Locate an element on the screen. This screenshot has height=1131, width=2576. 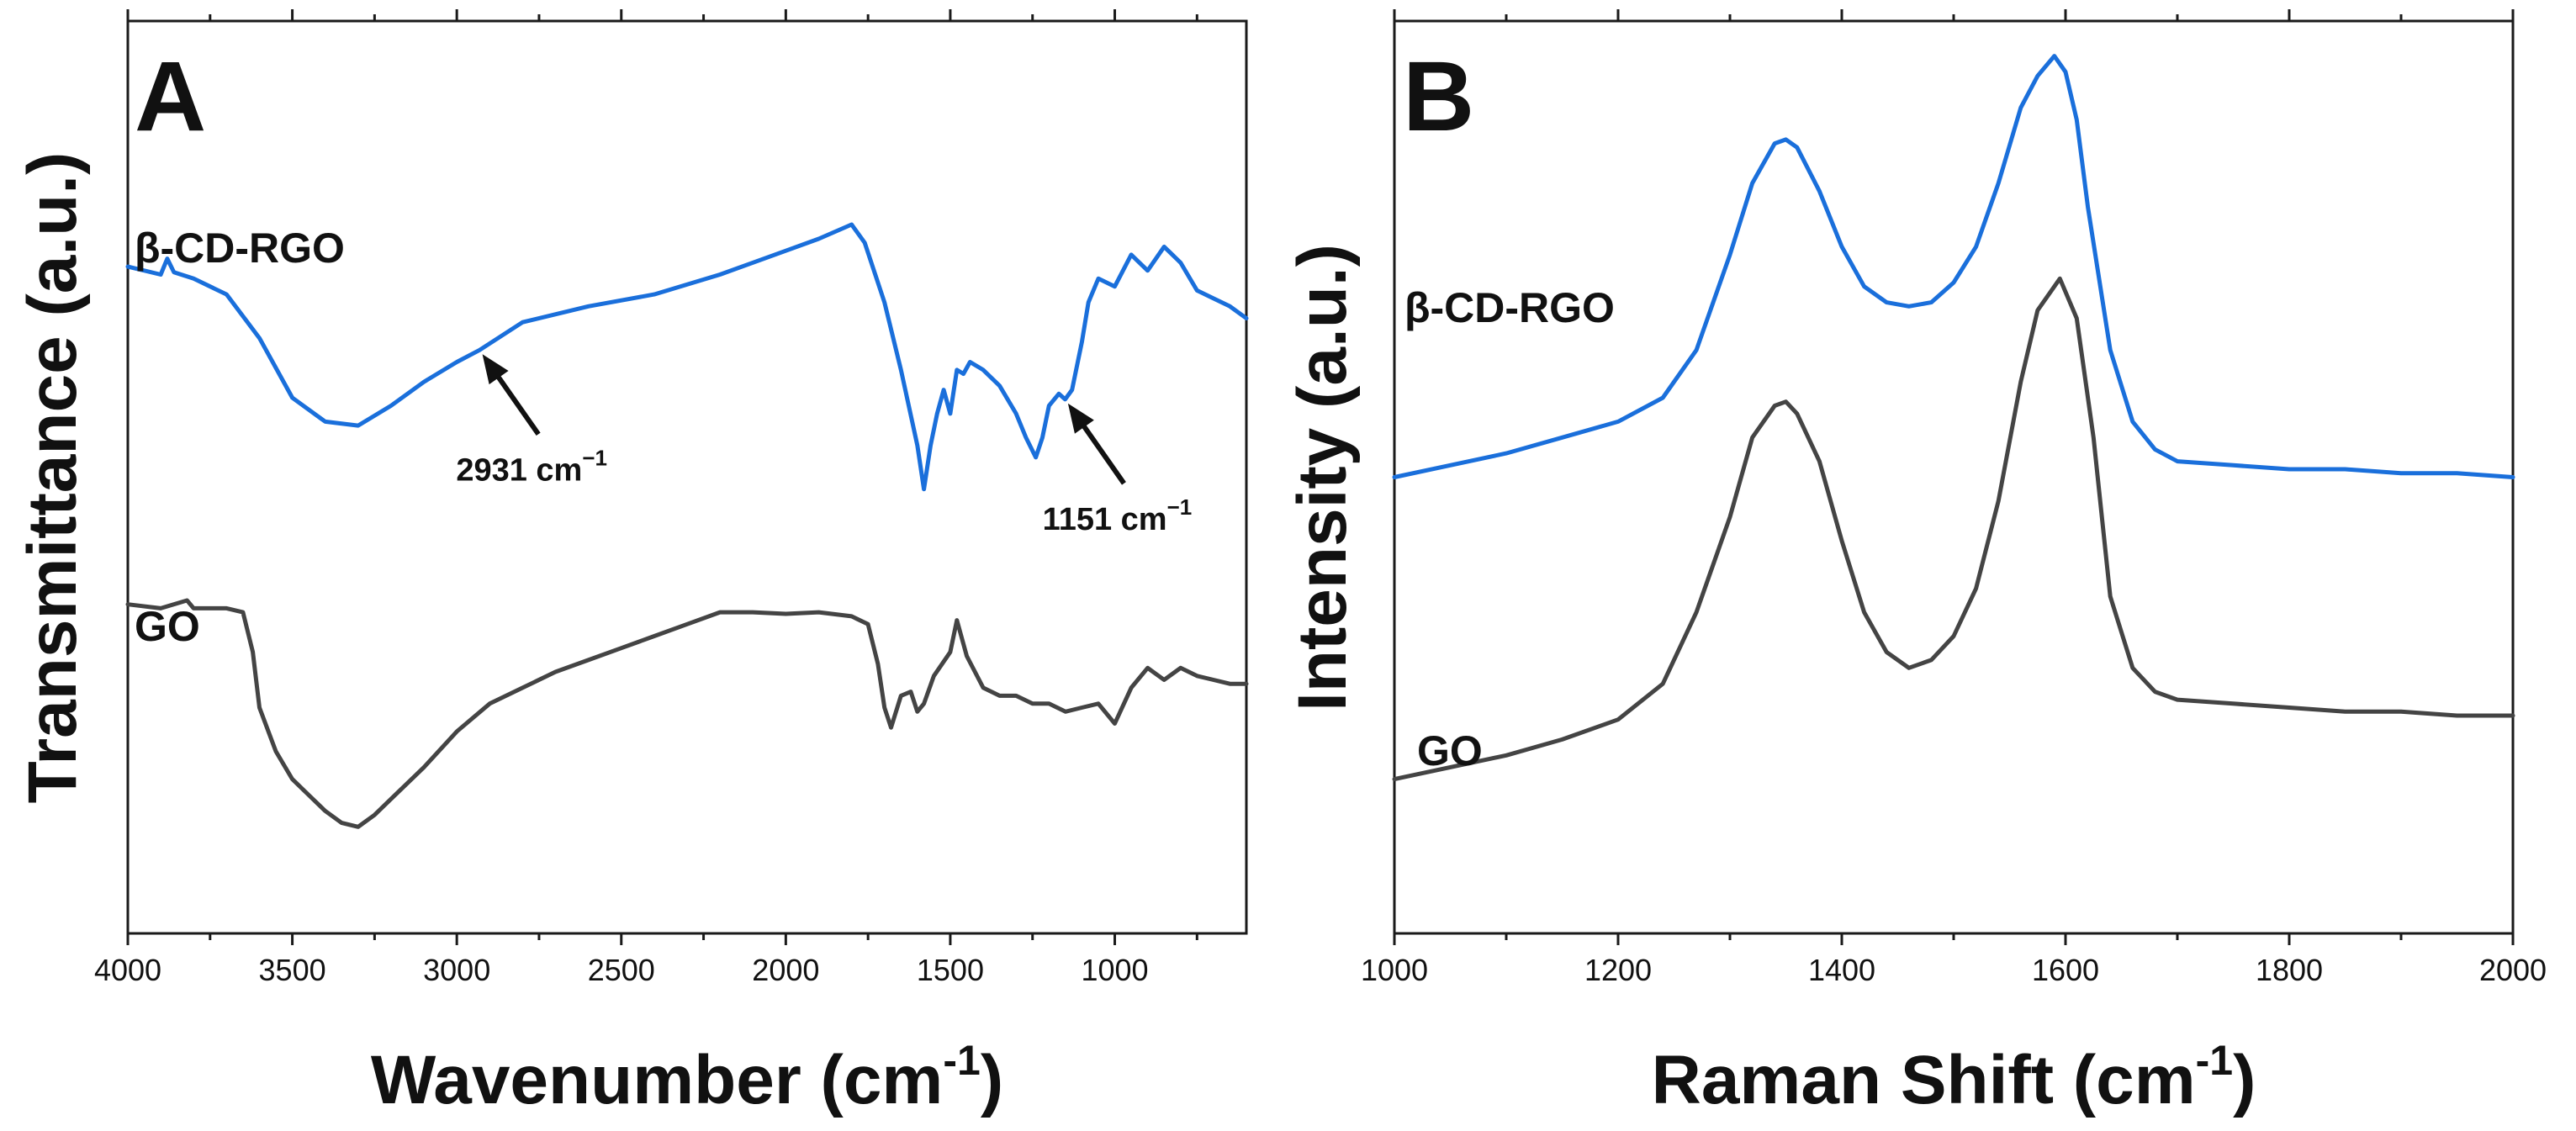
panel-b-x-axis-title: Raman Shift (cm-1) is located at coordinates (1954, 1077).